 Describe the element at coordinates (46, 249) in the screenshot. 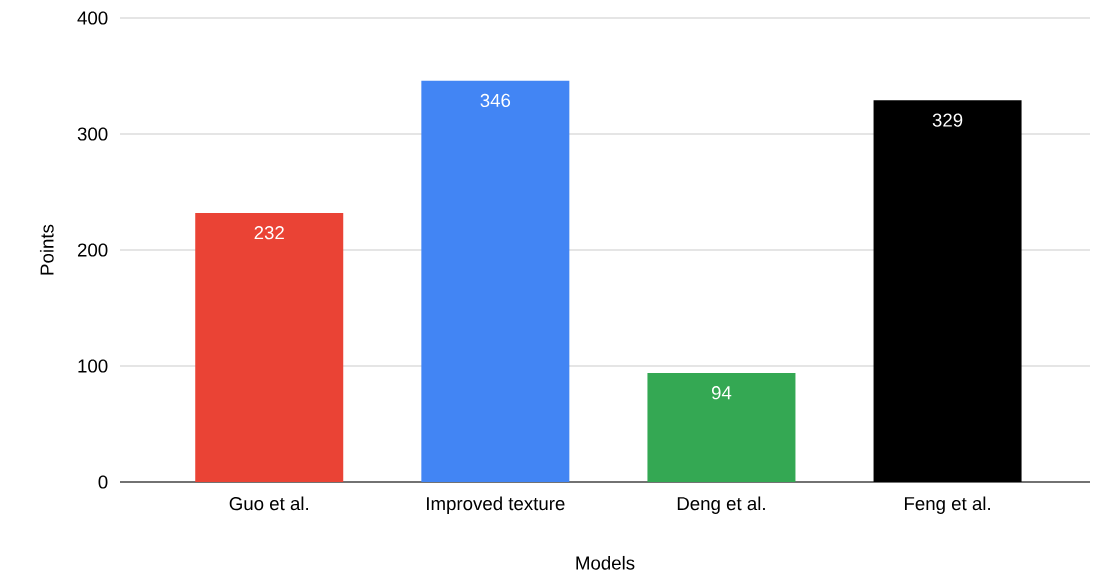

I see `y-axis-title: Points` at that location.